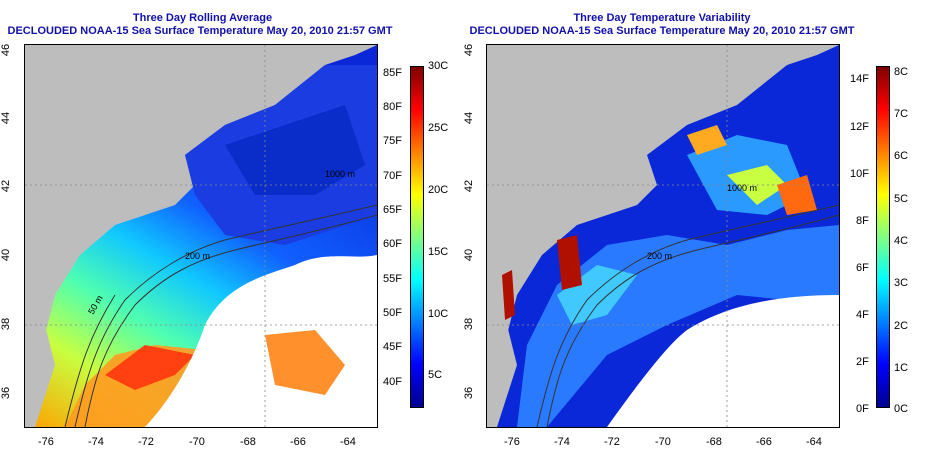 The image size is (950, 475). I want to click on left-x-tick: -74, so click(96, 442).